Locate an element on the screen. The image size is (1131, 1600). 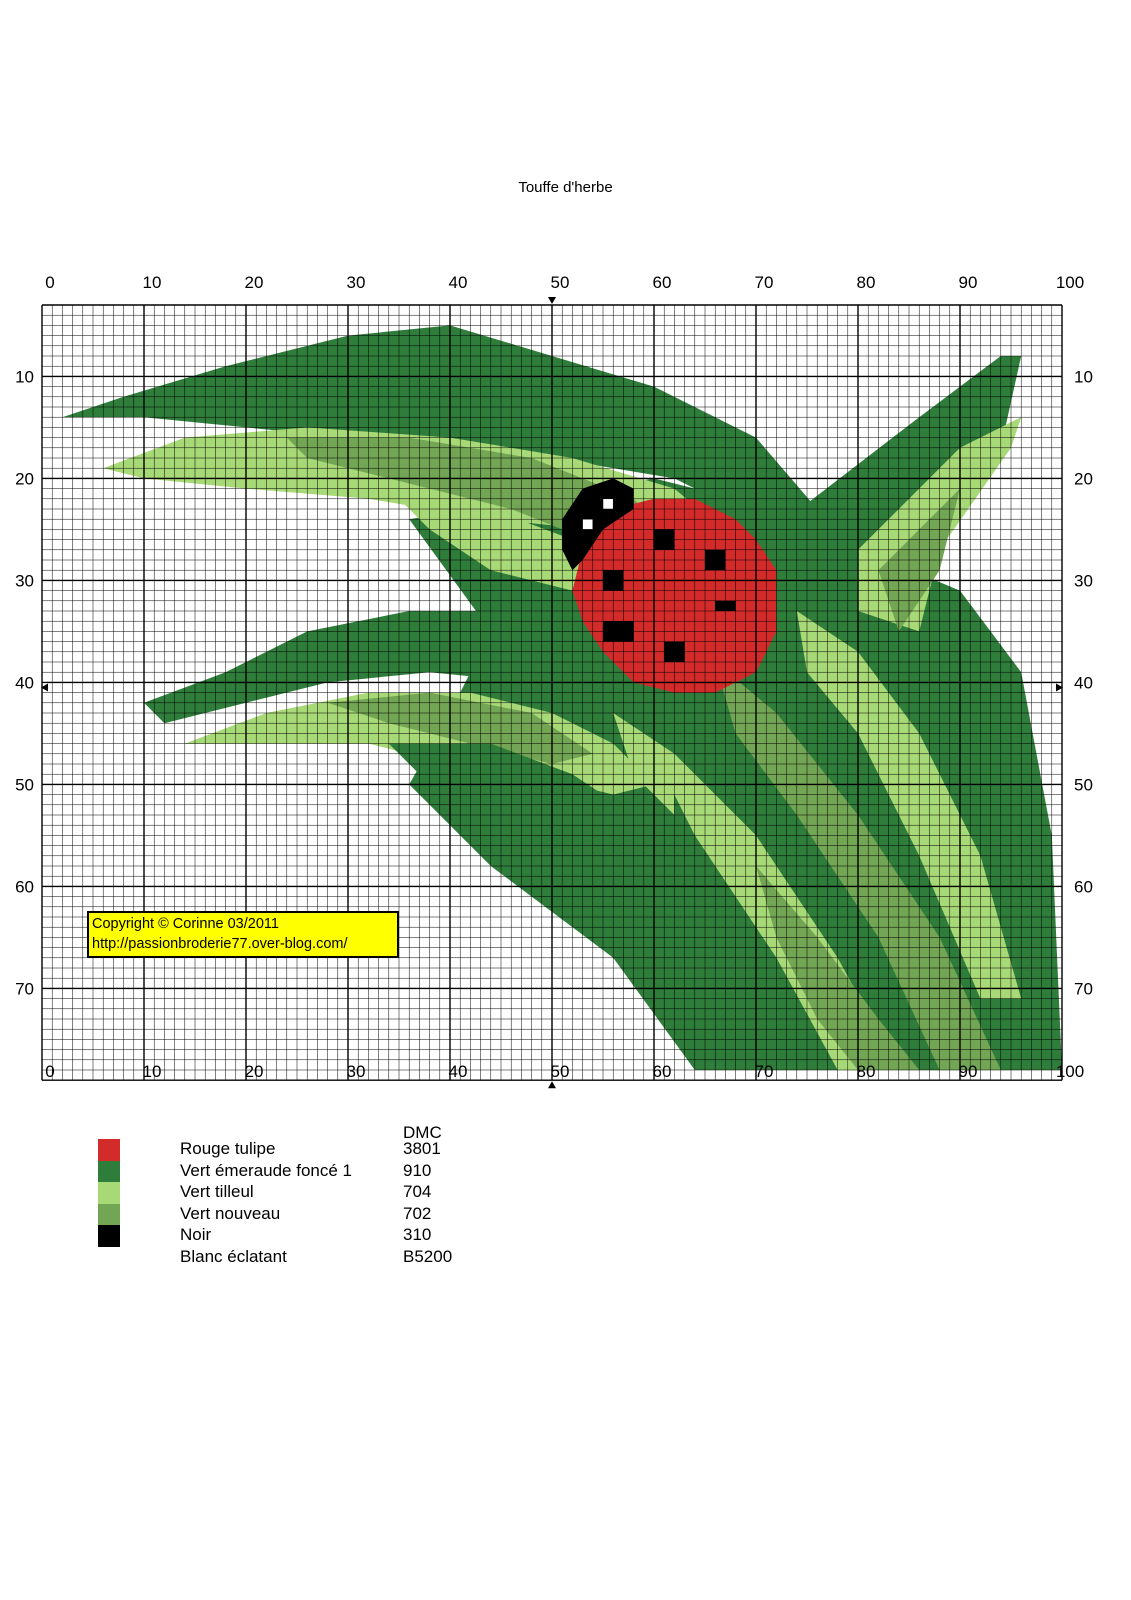
center-marker-top is located at coordinates (552, 300).